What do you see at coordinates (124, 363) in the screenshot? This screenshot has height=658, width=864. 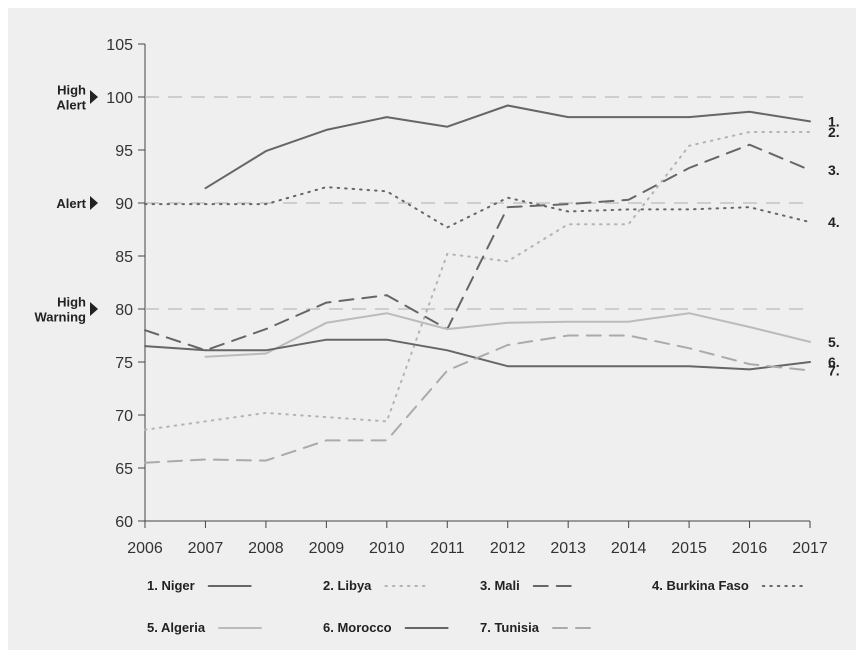 I see `y-tick-label: 75` at bounding box center [124, 363].